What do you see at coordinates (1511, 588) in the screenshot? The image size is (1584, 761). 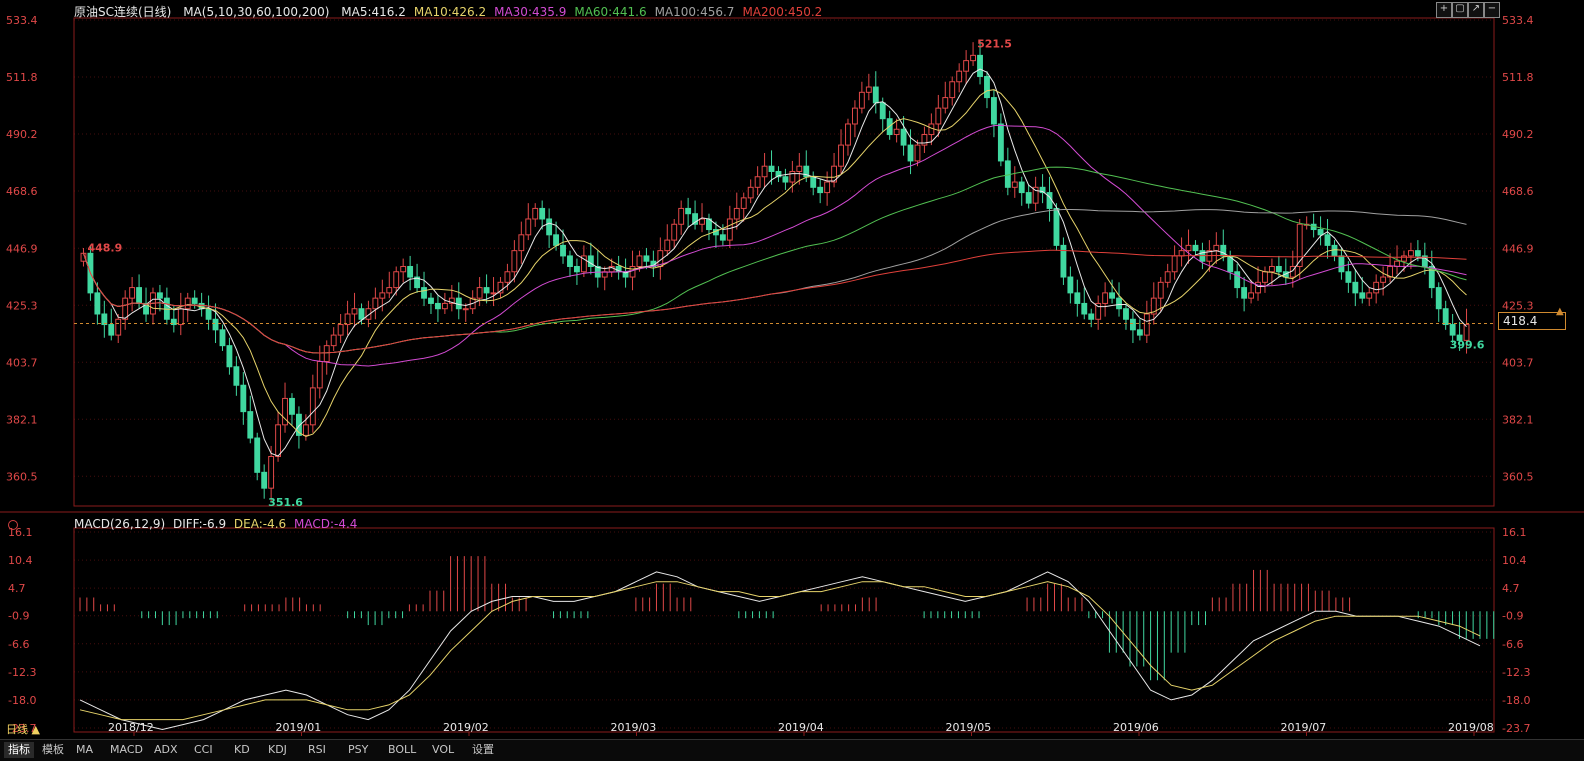 I see `macd-tick-right: 4.7` at bounding box center [1511, 588].